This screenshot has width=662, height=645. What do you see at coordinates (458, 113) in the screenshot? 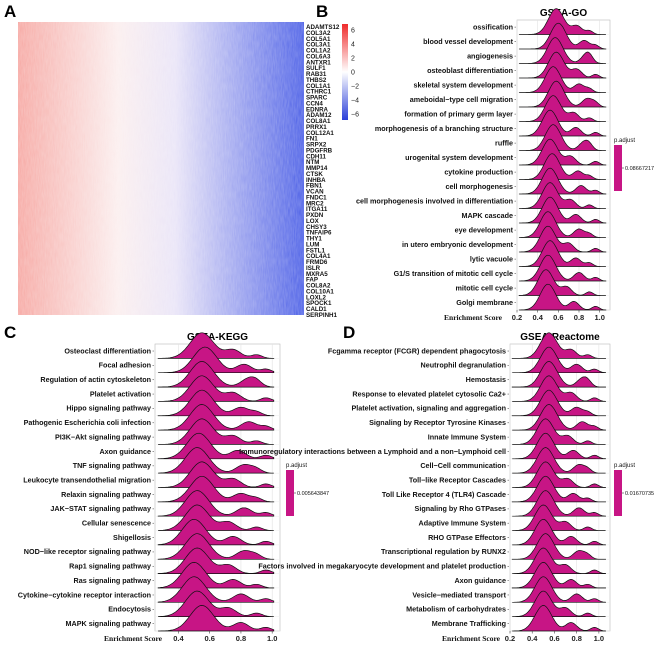
I see `term-label: formation of primary germ layer` at bounding box center [458, 113].